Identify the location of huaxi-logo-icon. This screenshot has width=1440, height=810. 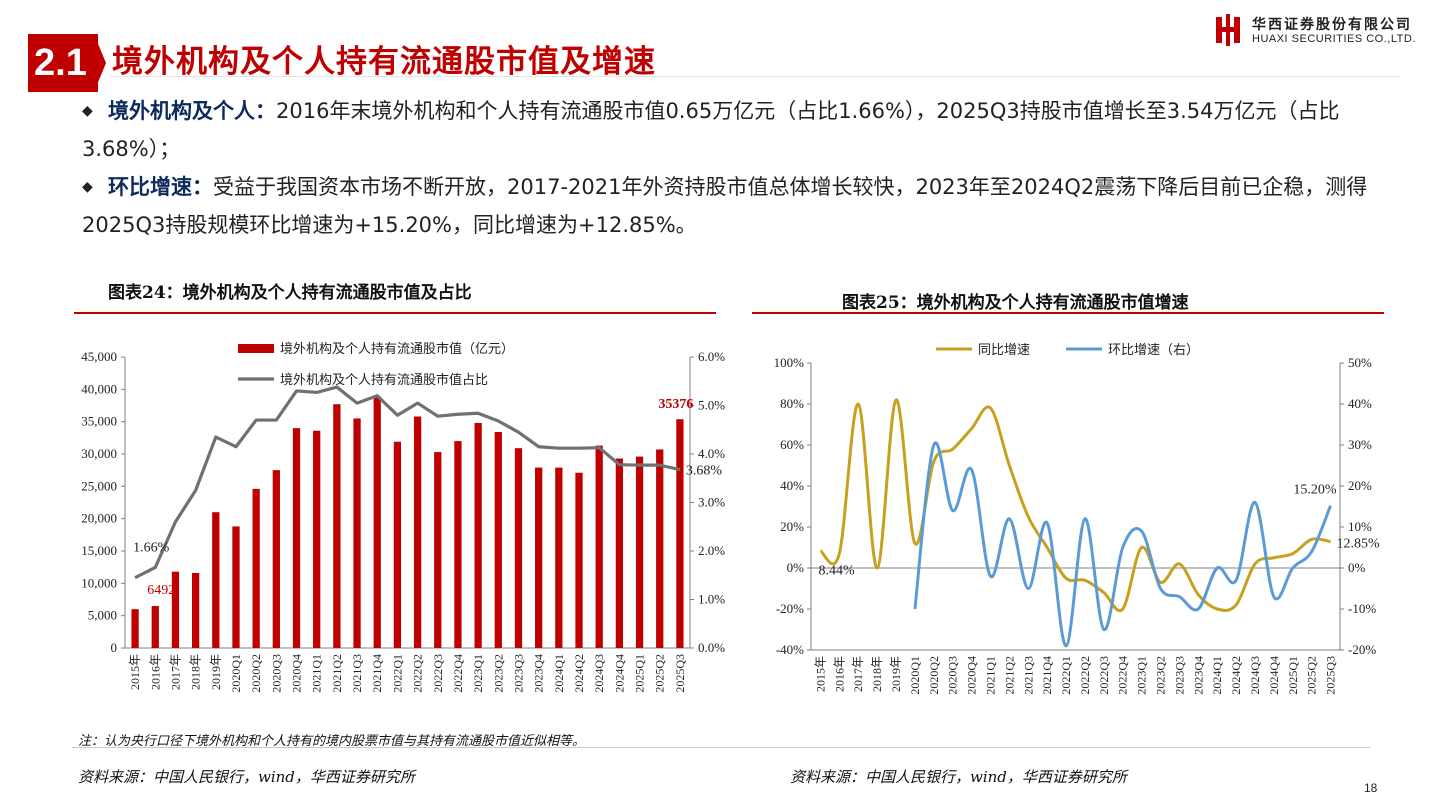
(1228, 30).